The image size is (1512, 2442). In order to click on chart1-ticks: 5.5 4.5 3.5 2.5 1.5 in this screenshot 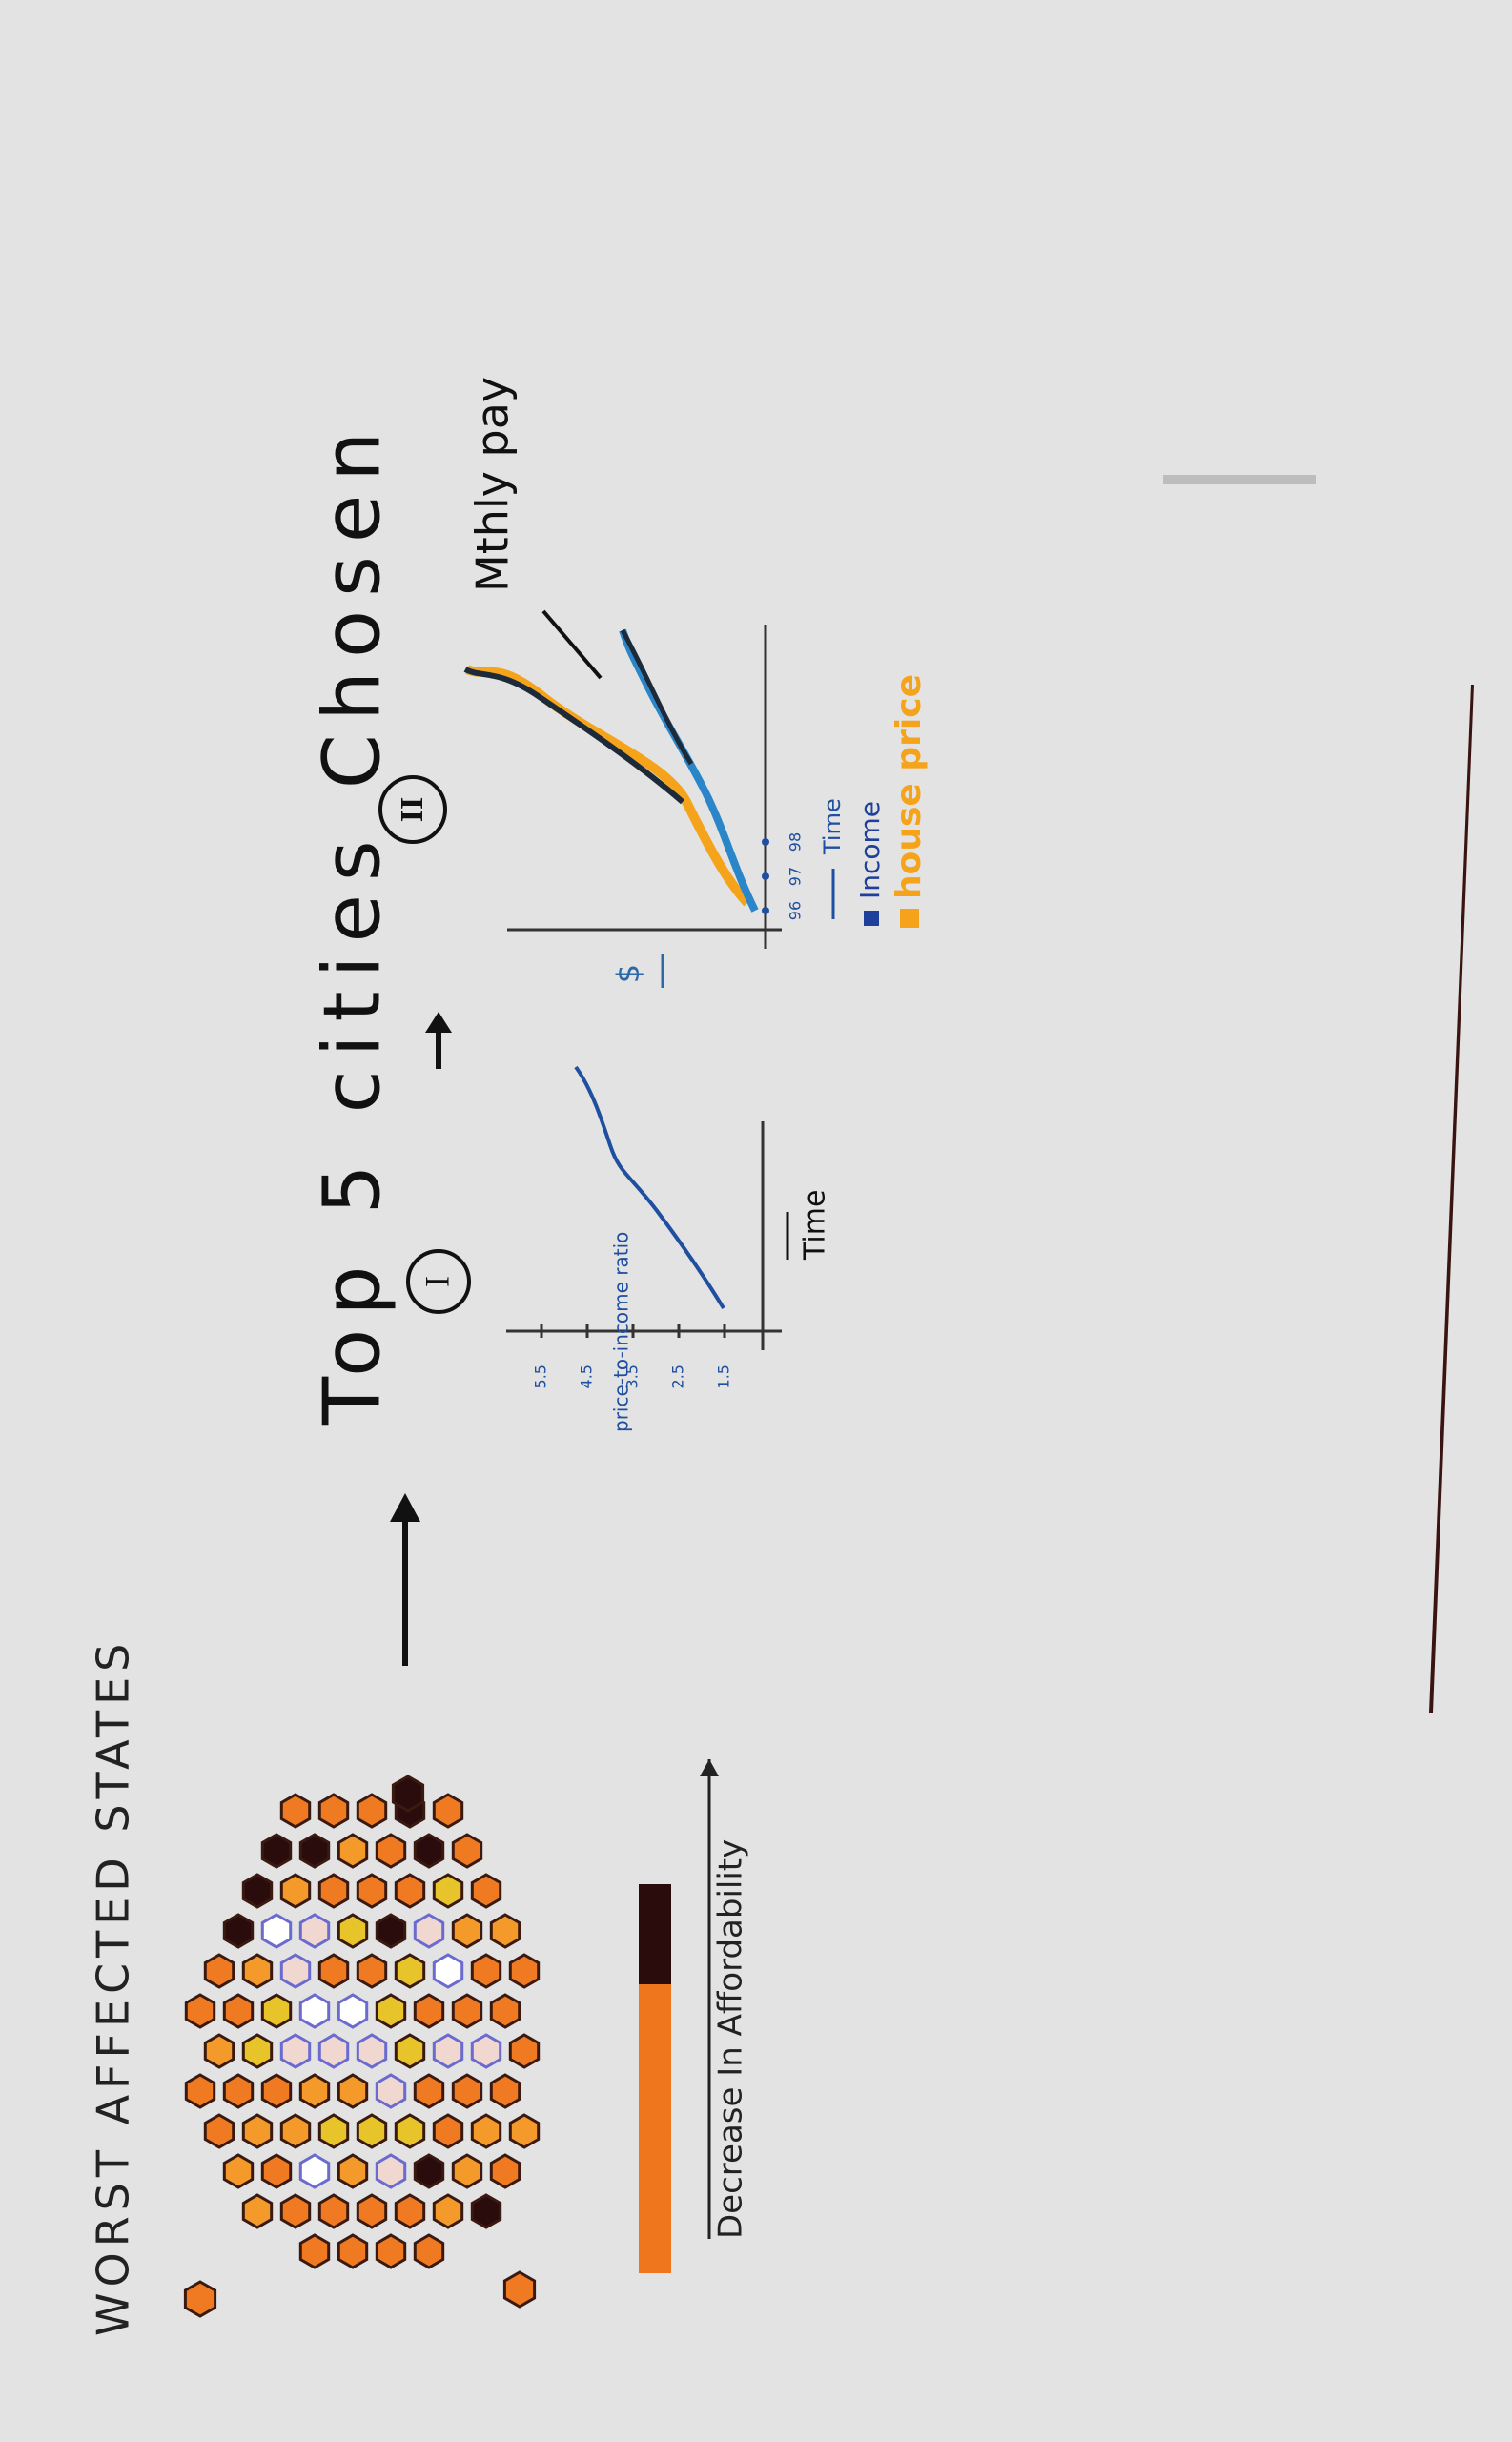, I will do `click(632, 1356)`.